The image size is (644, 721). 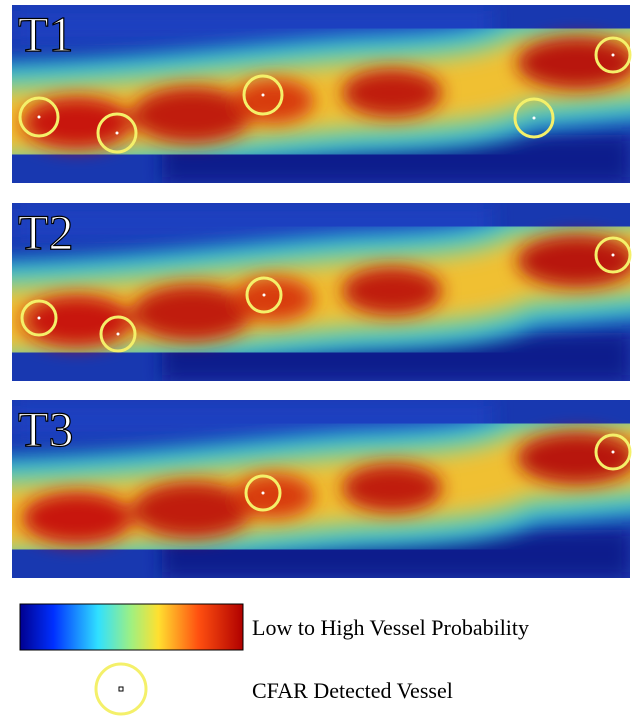 I want to click on detection-label: CFAR Detected Vessel, so click(x=352, y=690).